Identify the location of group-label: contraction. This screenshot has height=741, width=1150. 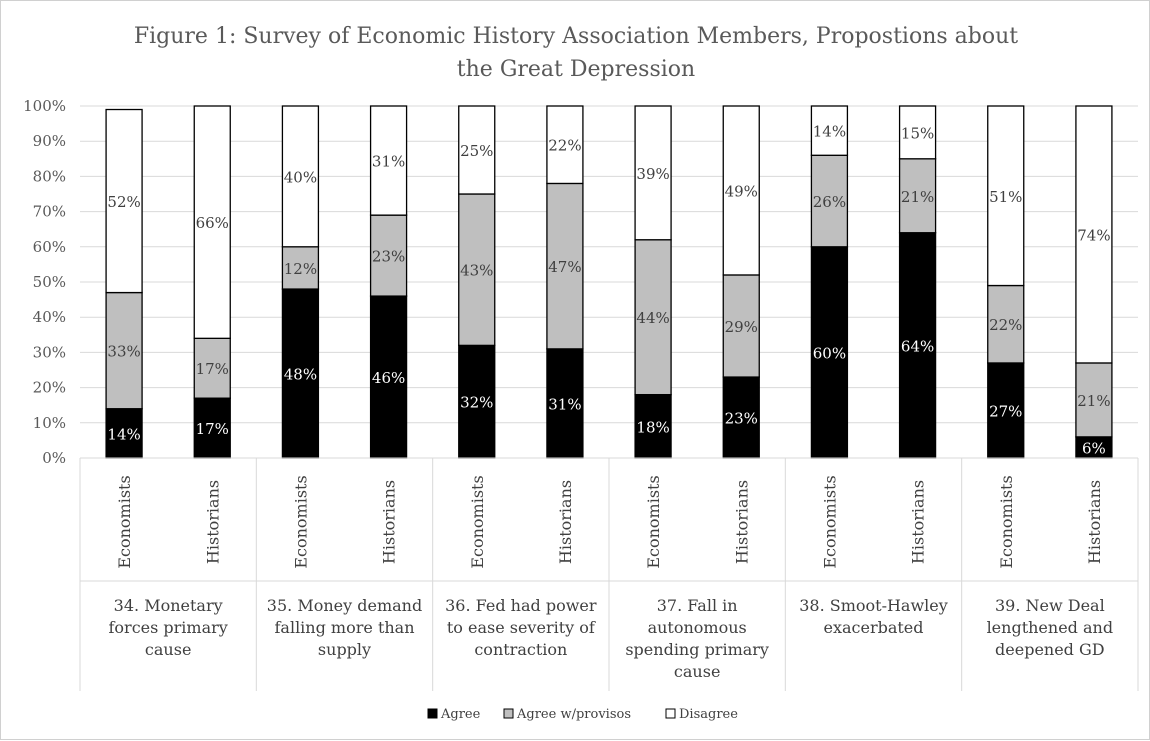
(520, 649).